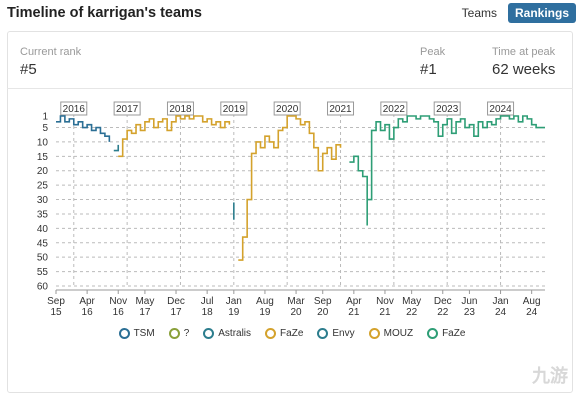 This screenshot has width=584, height=400. What do you see at coordinates (43, 214) in the screenshot?
I see `y-tick-label: 35` at bounding box center [43, 214].